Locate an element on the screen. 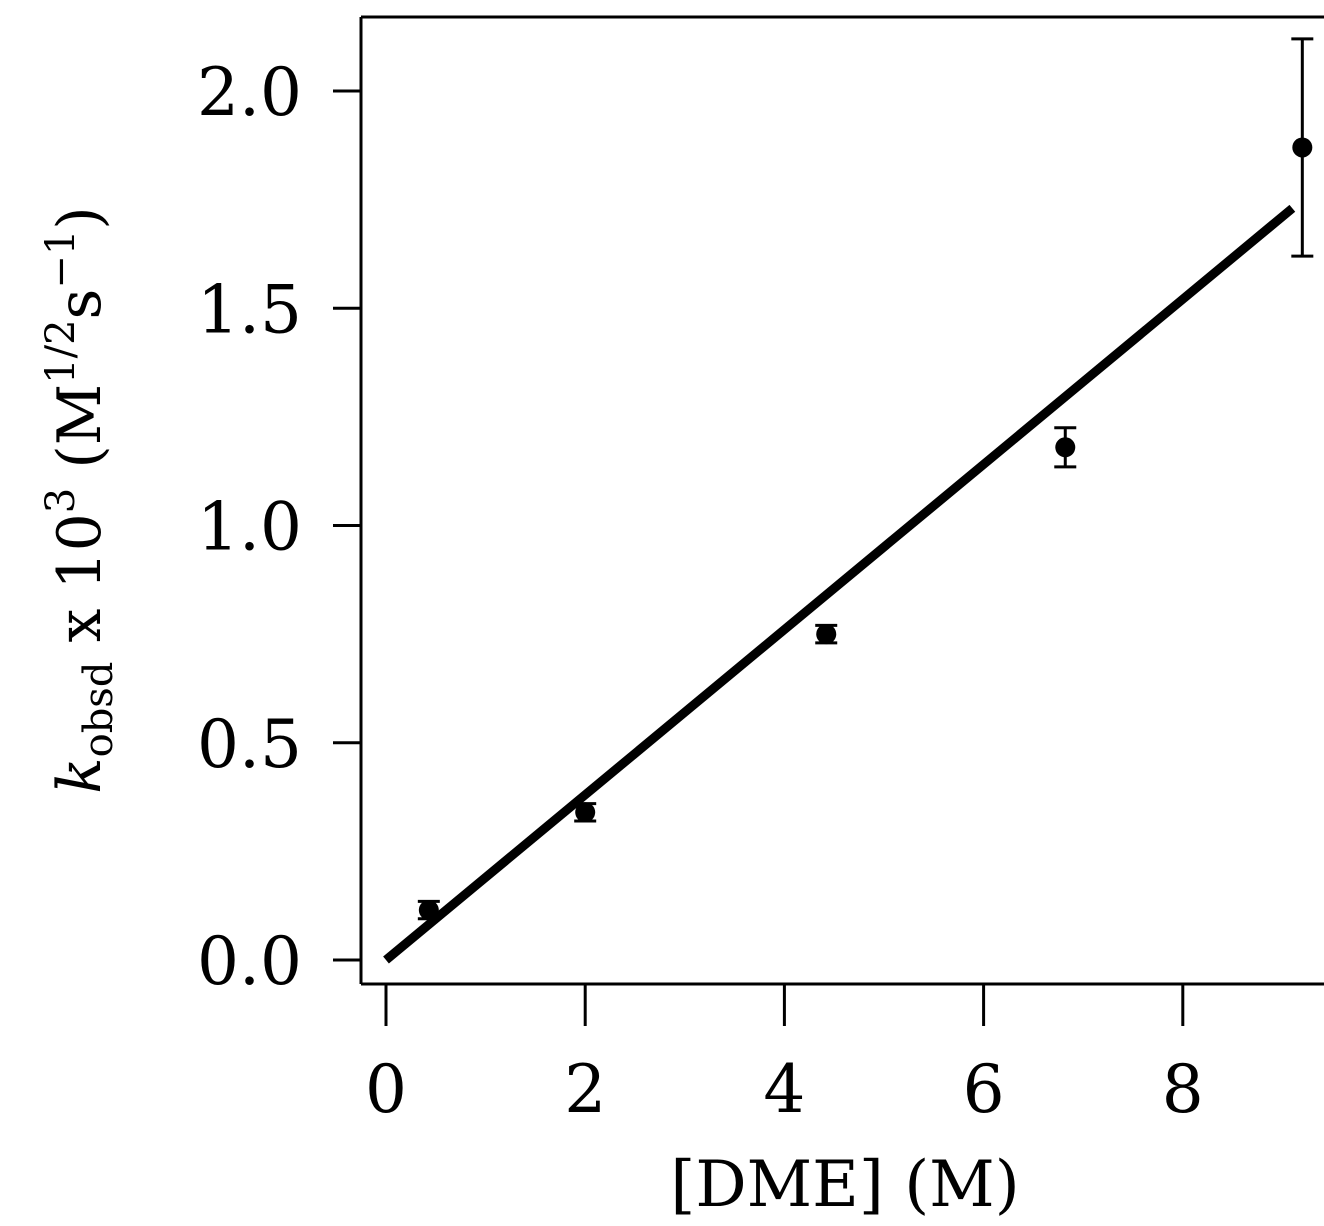 This screenshot has height=1226, width=1324. y-label-m-exponent: 1/2 is located at coordinates (61, 351).